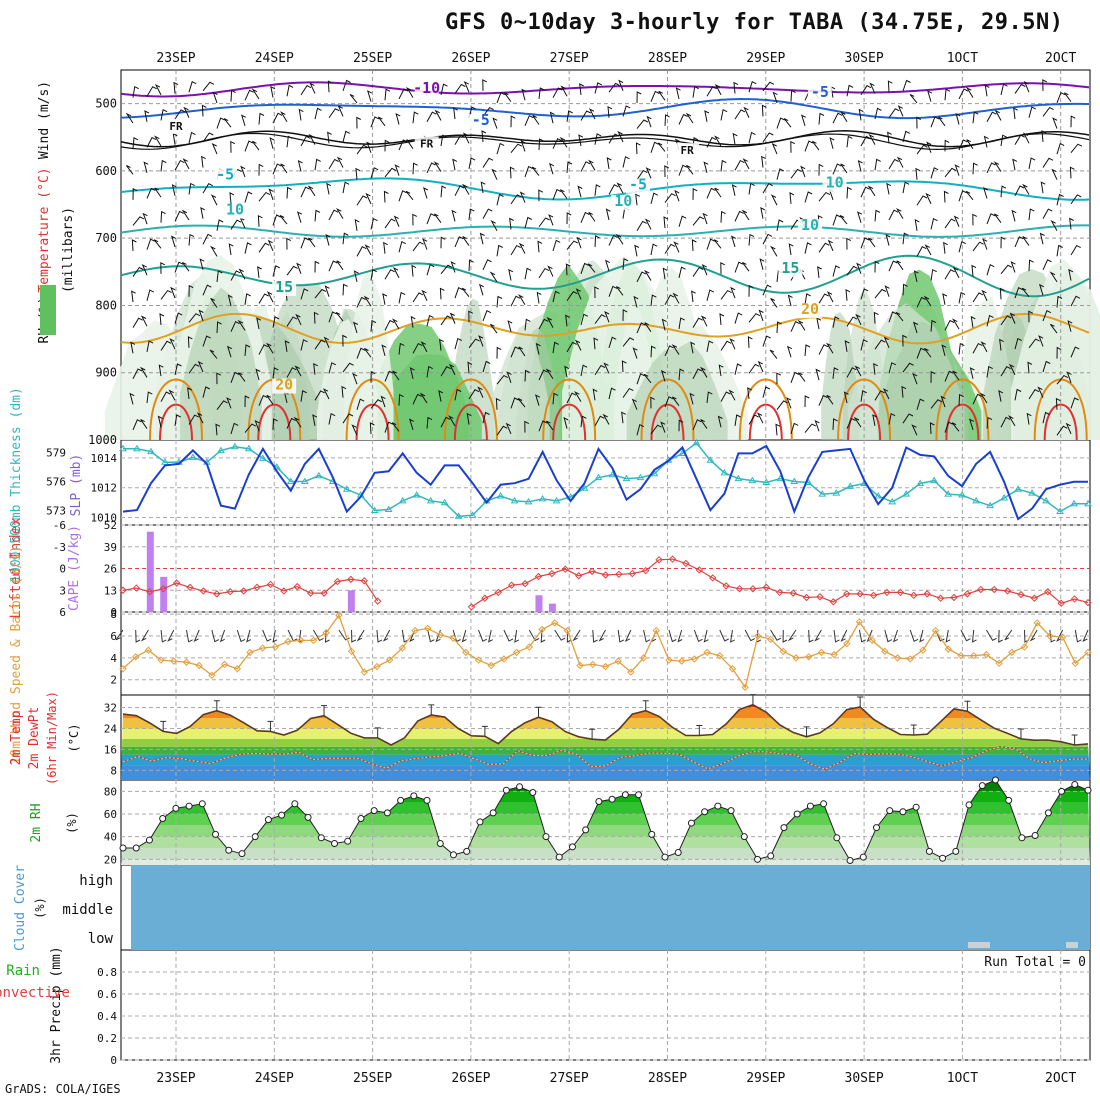 The image size is (1100, 1100). What do you see at coordinates (110, 525) in the screenshot?
I see `cape-ytick: 52` at bounding box center [110, 525].